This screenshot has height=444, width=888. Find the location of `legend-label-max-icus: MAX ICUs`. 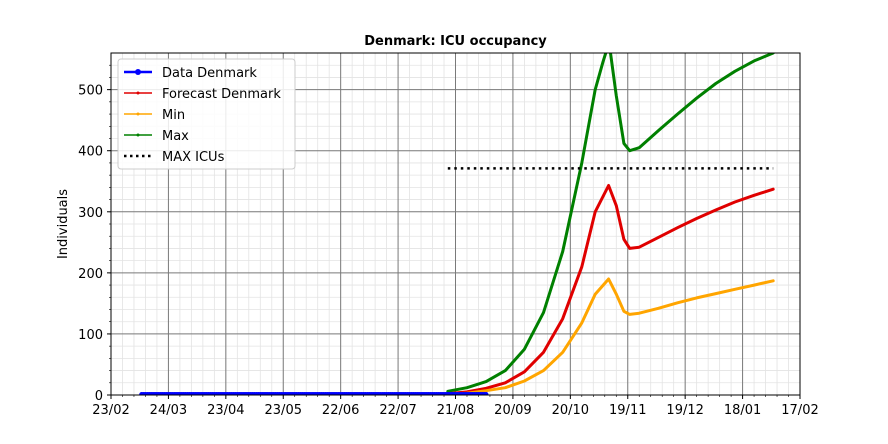

legend-label-max-icus: MAX ICUs is located at coordinates (193, 157).